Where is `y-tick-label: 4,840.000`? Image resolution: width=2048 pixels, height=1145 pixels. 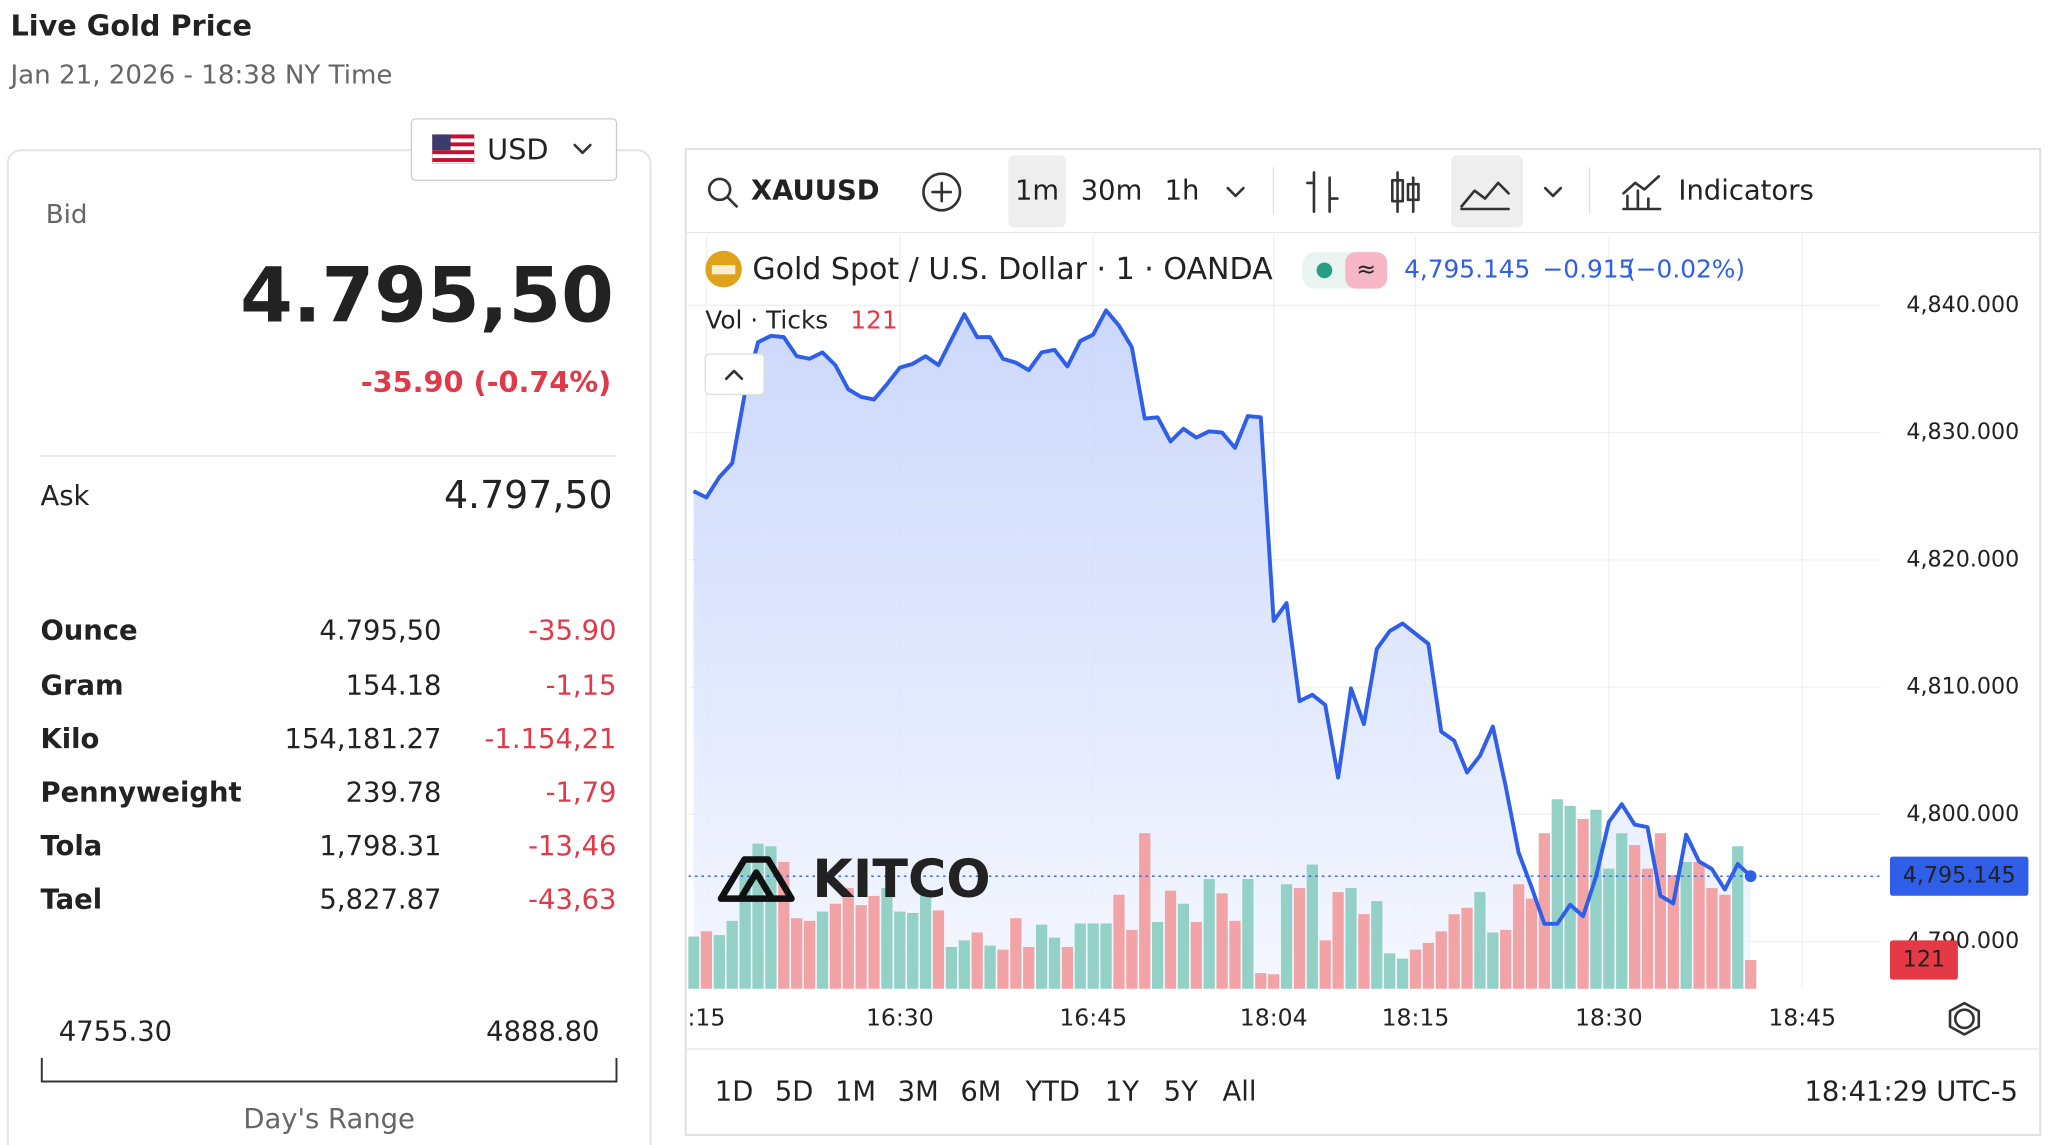 y-tick-label: 4,840.000 is located at coordinates (1962, 305).